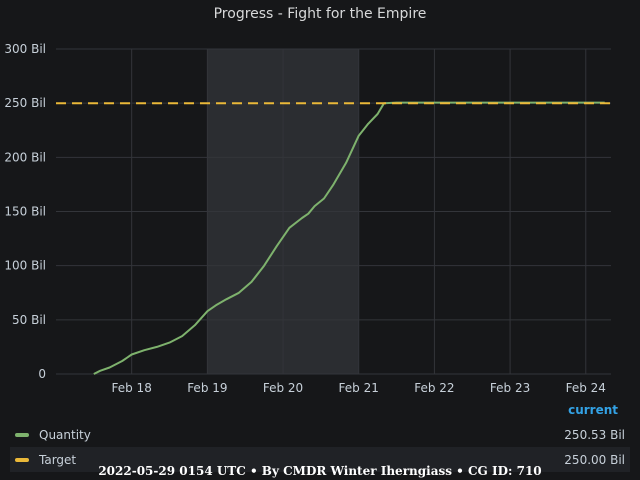 This screenshot has height=480, width=640. Describe the element at coordinates (132, 388) in the screenshot. I see `x-tick-label: Feb 18` at that location.